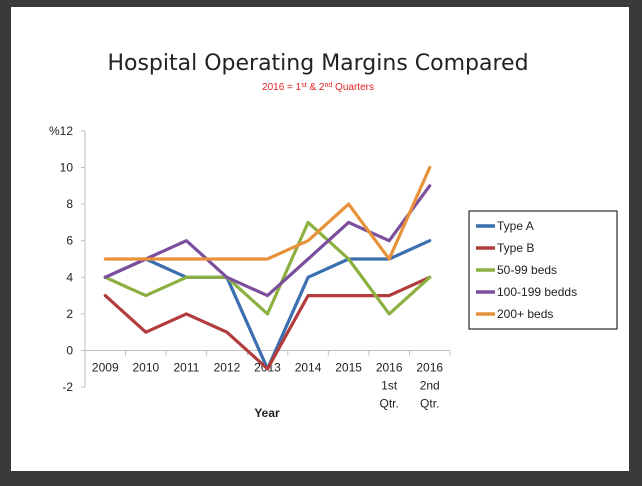 Image resolution: width=642 pixels, height=486 pixels. I want to click on legend-entry: 50-99 beds, so click(527, 270).